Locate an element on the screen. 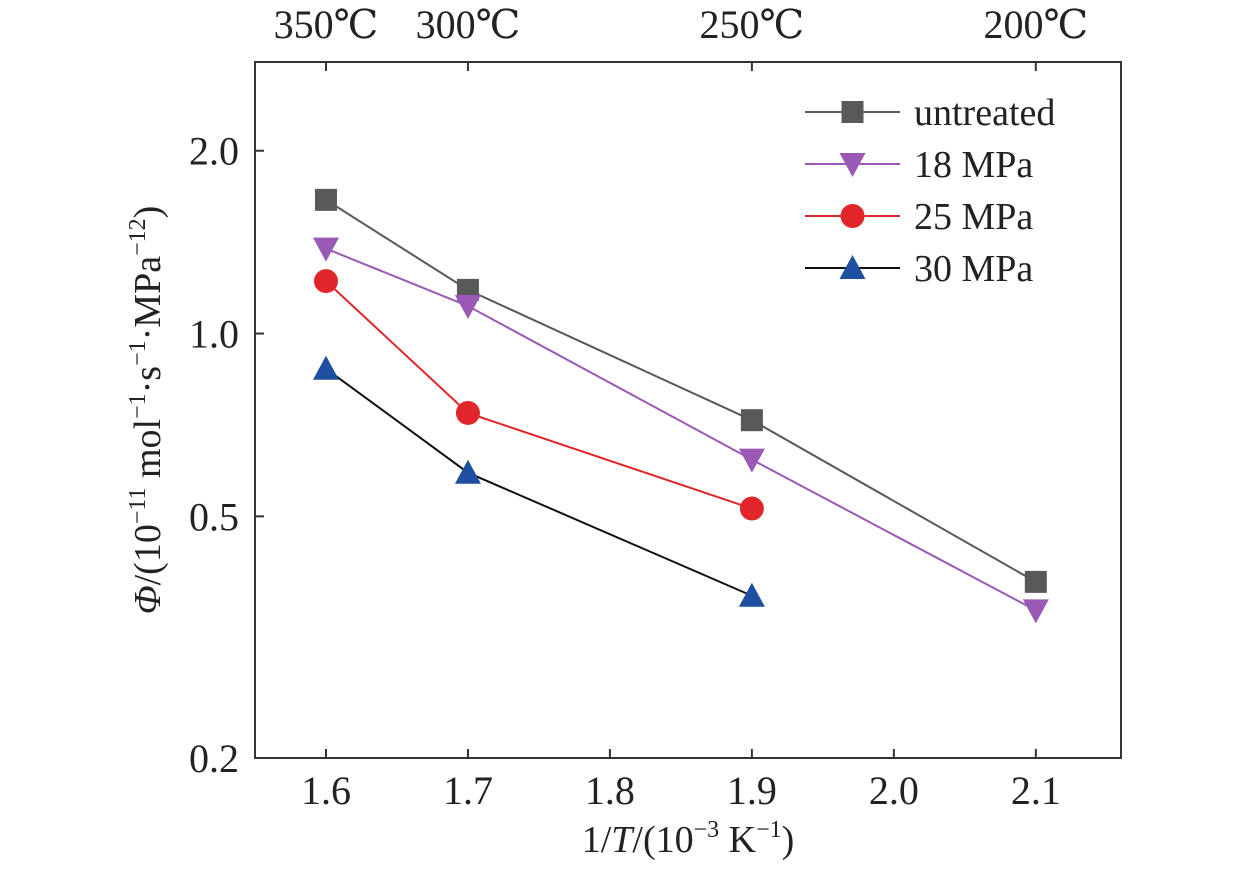  x-tick-label: 1.6 is located at coordinates (326, 790).